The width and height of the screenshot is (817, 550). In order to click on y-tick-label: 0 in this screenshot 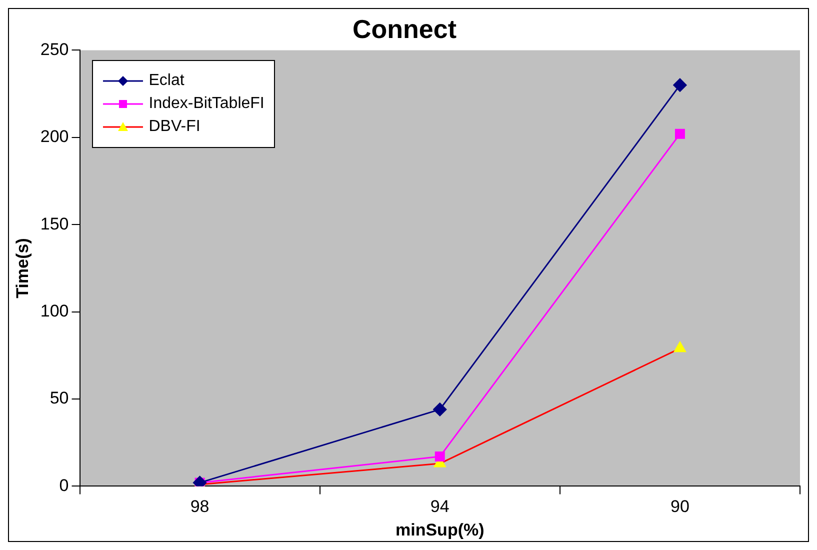, I will do `click(64, 485)`.